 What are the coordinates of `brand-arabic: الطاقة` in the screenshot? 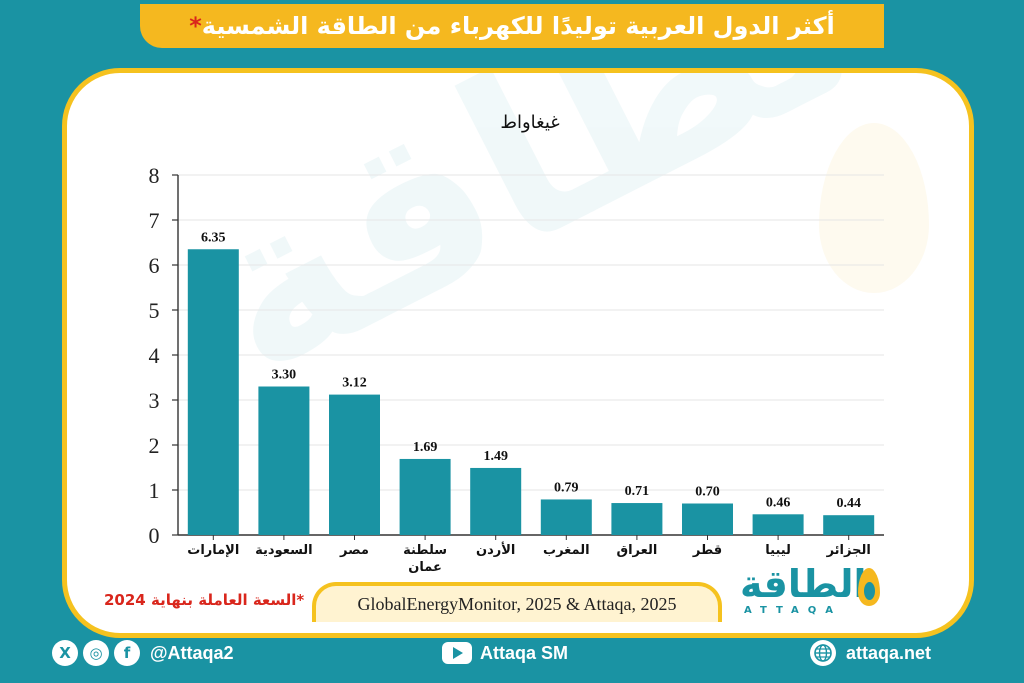 It's located at (803, 584).